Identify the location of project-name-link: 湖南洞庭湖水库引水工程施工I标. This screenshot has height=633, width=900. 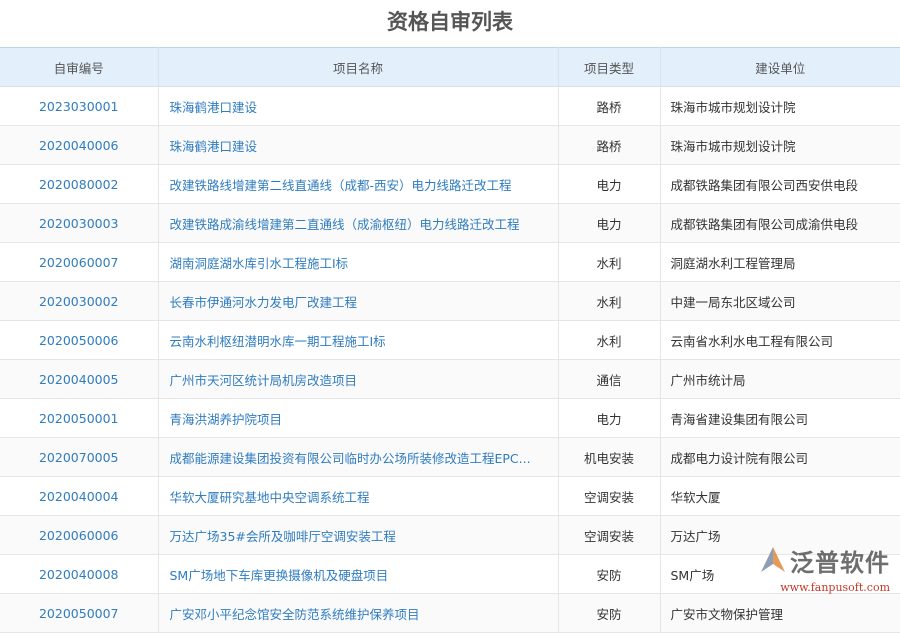
(358, 262).